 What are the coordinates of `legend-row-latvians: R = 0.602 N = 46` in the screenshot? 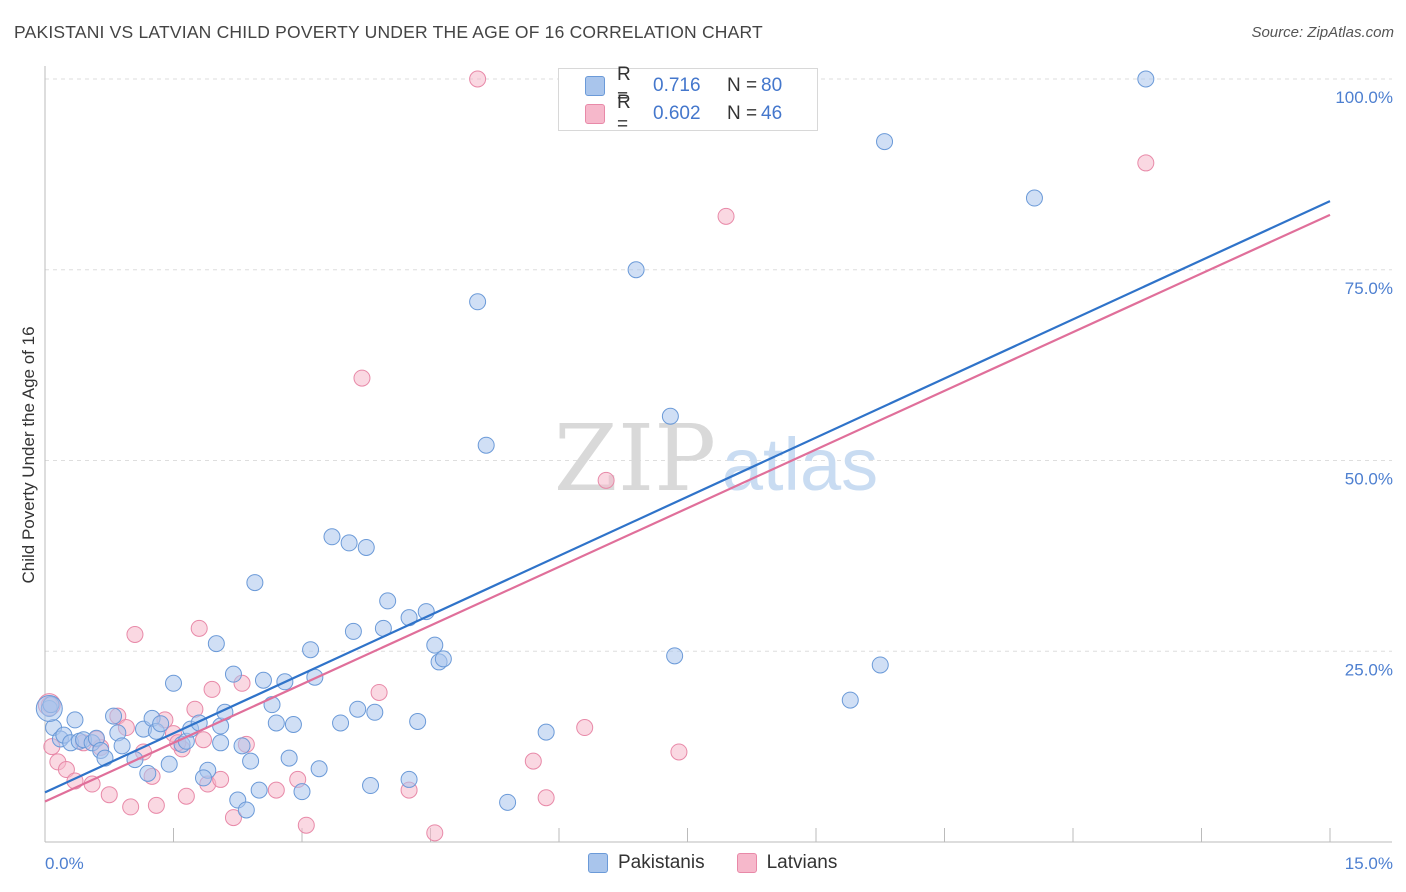 It's located at (684, 113).